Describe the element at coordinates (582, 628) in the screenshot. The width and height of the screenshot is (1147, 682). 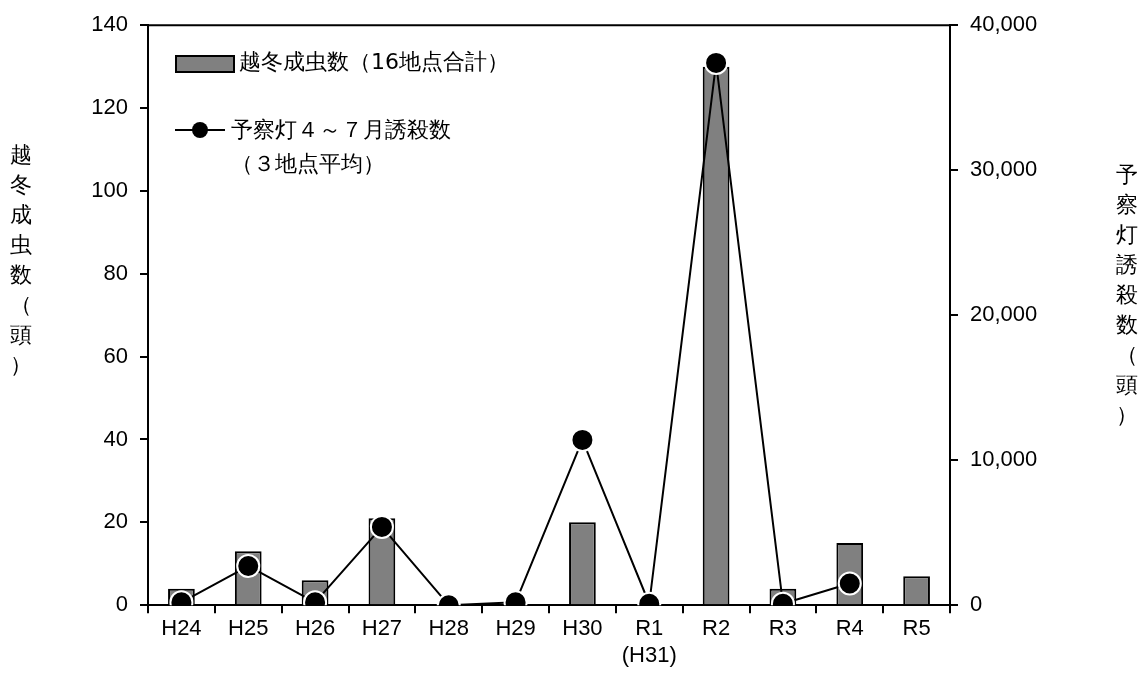
I see `x-tick-label: H30` at that location.